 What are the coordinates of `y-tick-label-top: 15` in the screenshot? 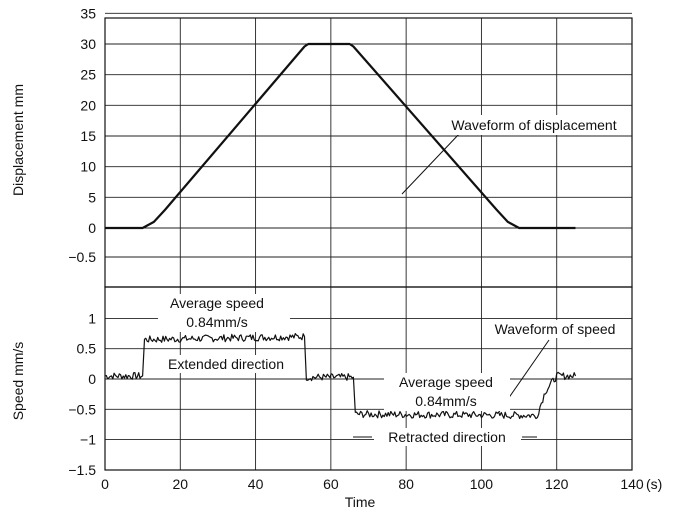 It's located at (88, 136).